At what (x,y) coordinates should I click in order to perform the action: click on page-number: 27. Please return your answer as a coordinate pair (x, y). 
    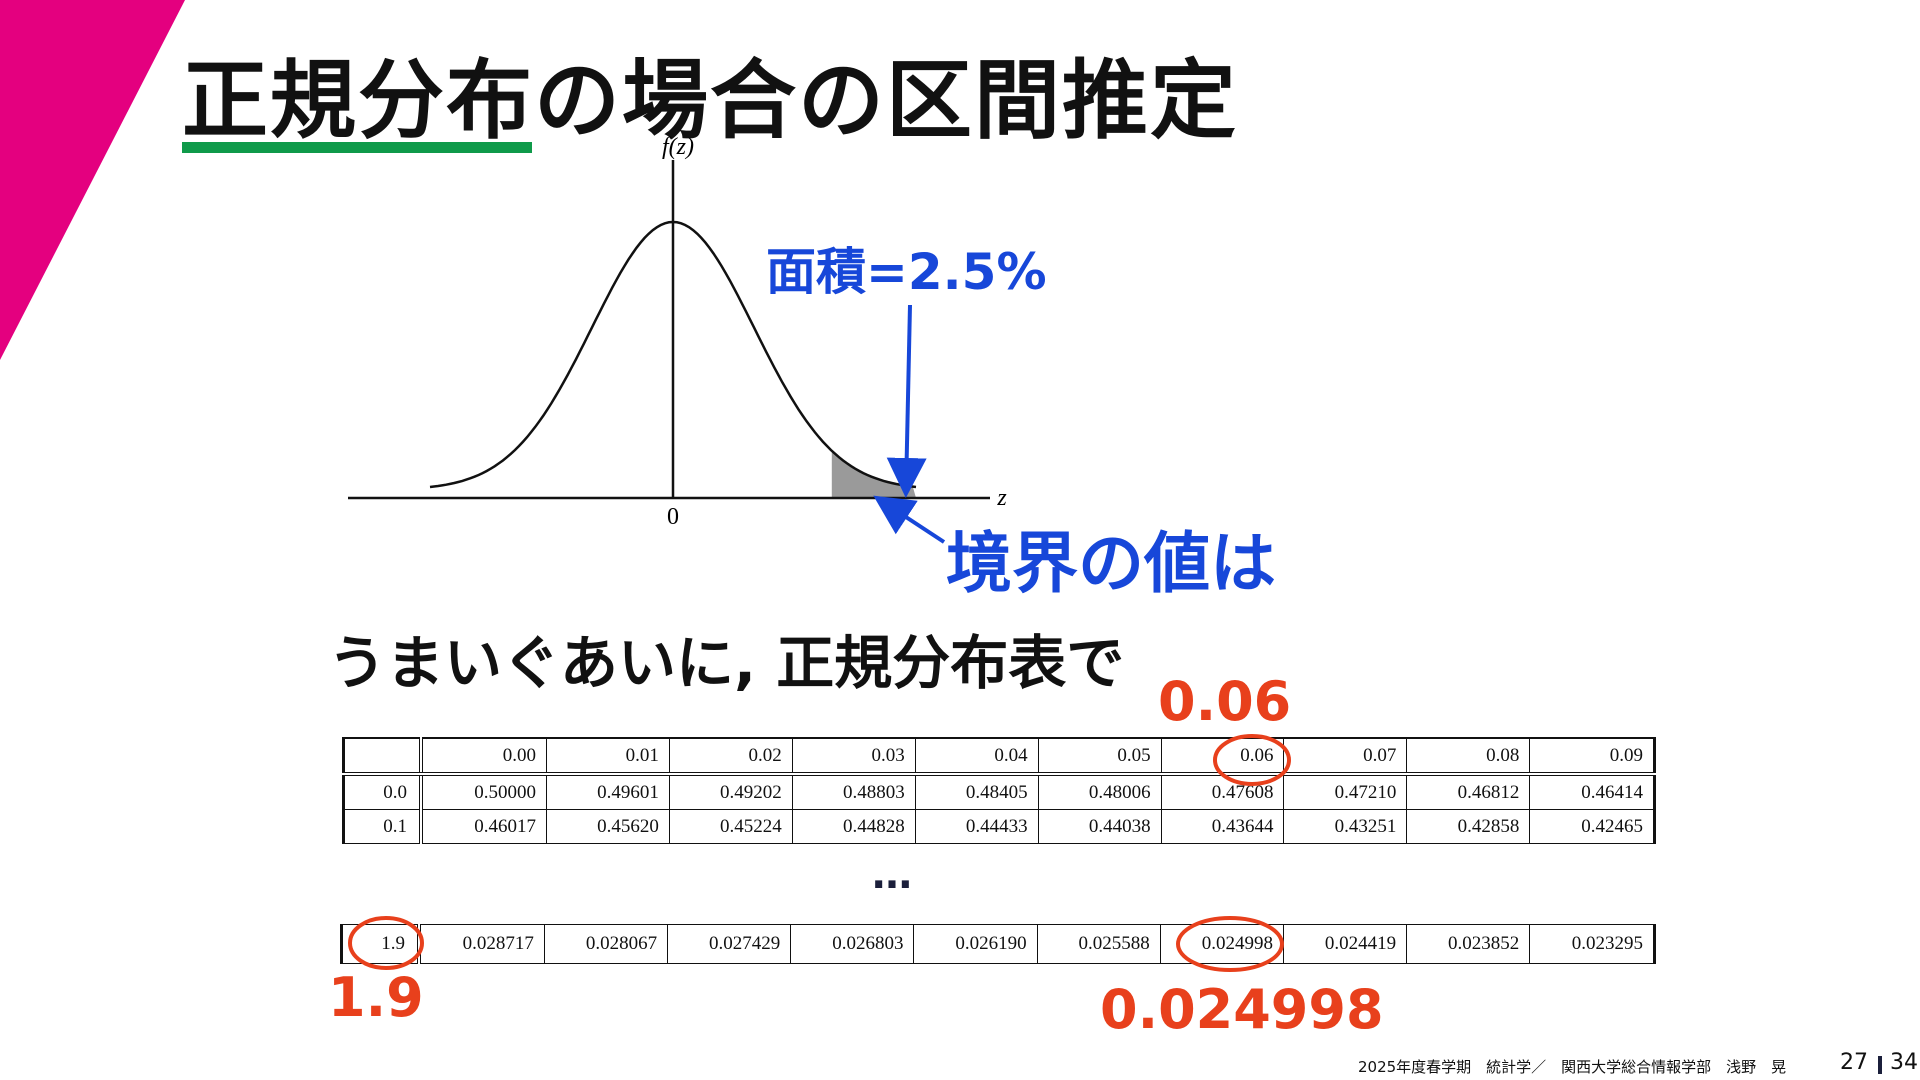
    Looking at the image, I should click on (1854, 1062).